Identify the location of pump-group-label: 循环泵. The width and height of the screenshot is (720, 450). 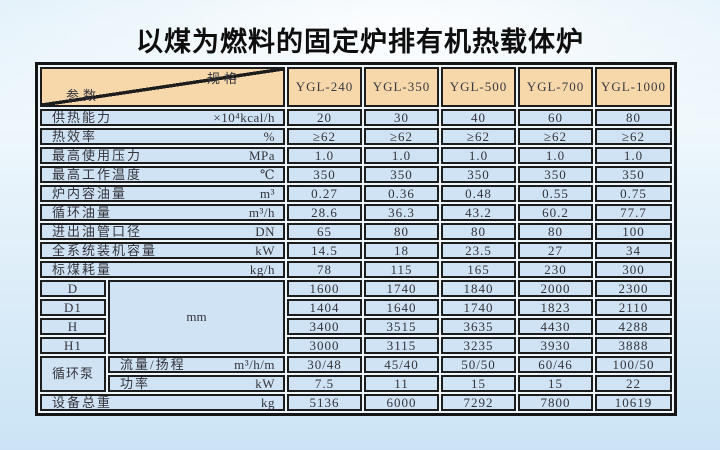
(73, 374).